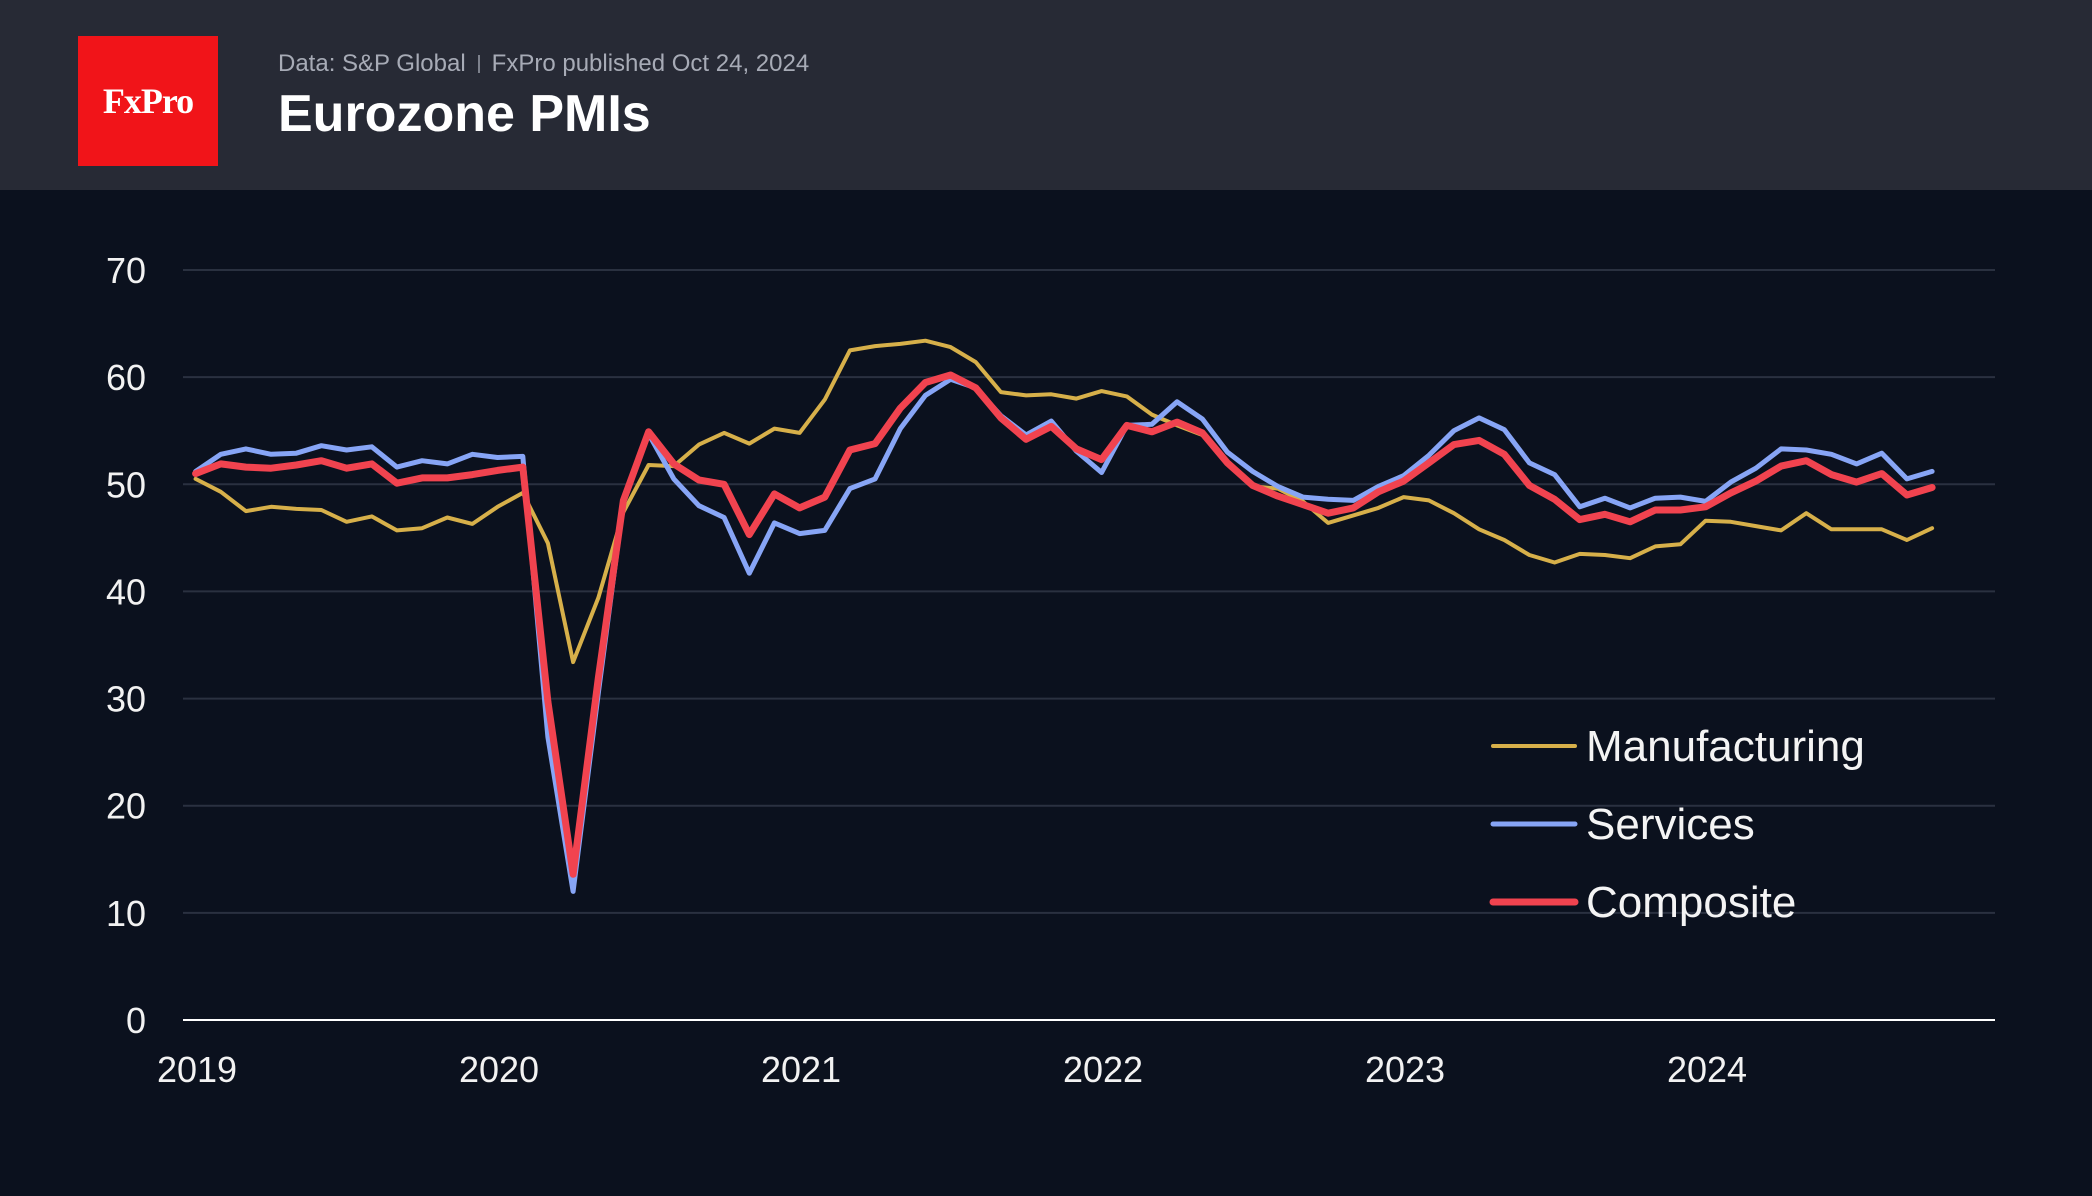 This screenshot has width=2092, height=1196. Describe the element at coordinates (1670, 824) in the screenshot. I see `legend-label-services: Services` at that location.